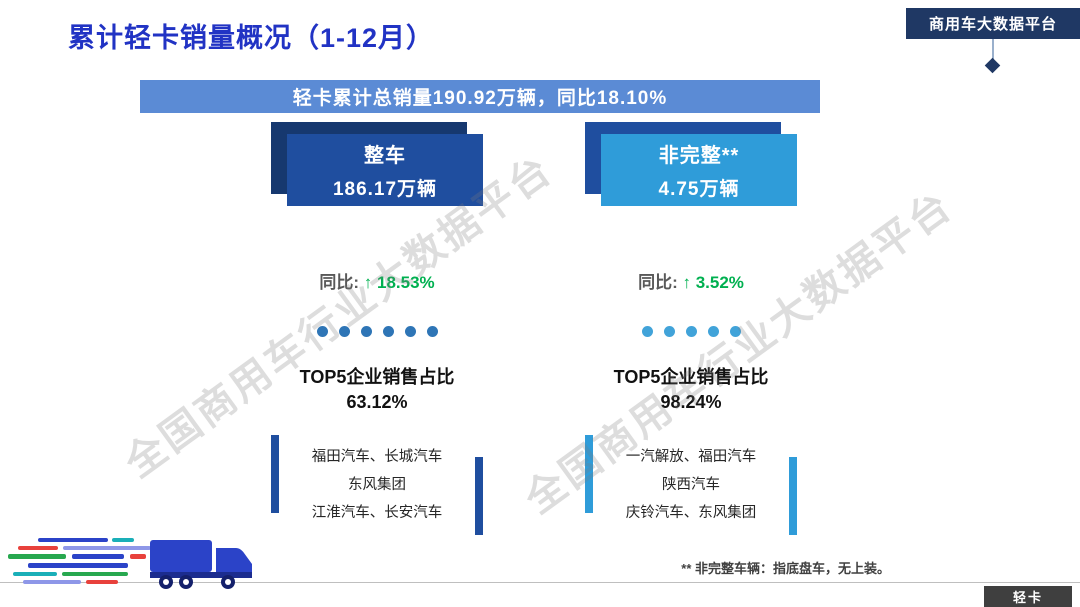  I want to click on company-line: 陕西汽车, so click(691, 485).